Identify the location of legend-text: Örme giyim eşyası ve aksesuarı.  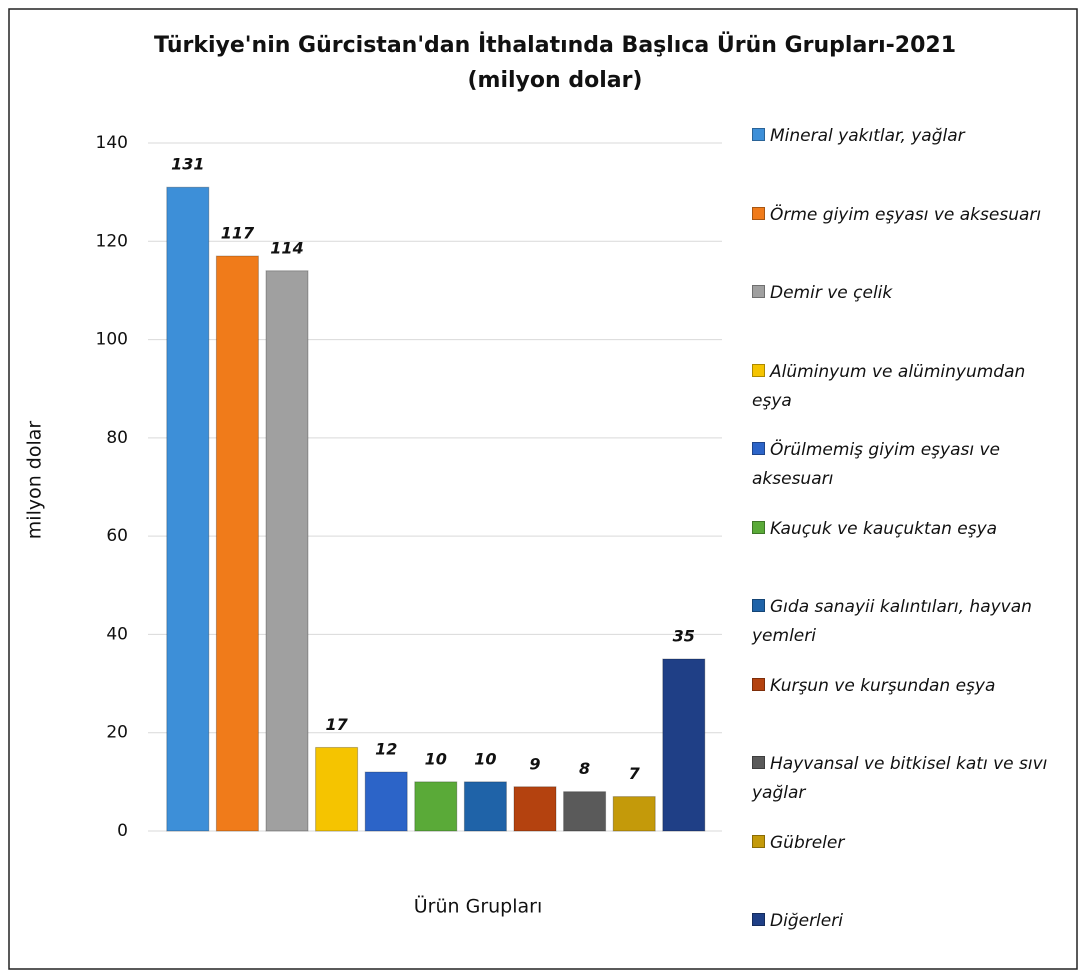
(906, 214).